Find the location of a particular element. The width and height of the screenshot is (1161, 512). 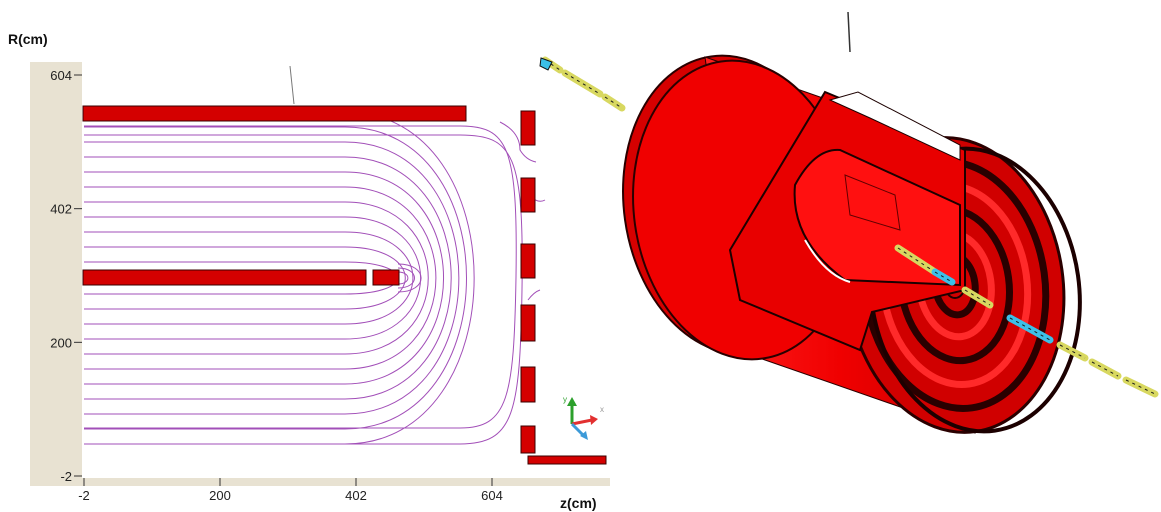

x-tick-label: 604 is located at coordinates (492, 495).